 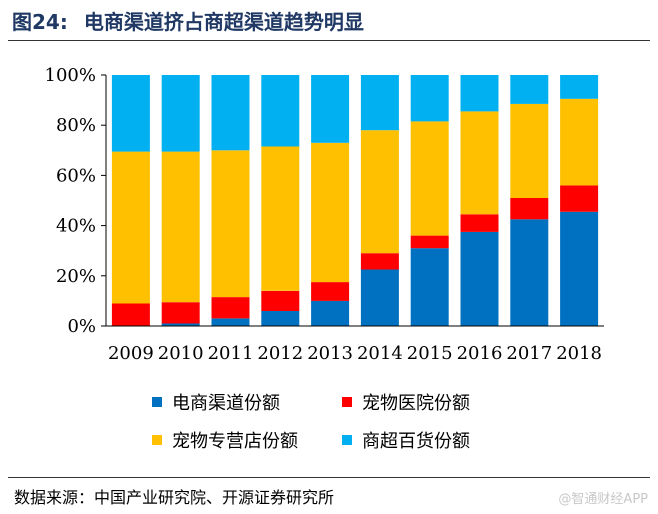 What do you see at coordinates (329, 40) in the screenshot?
I see `title-divider` at bounding box center [329, 40].